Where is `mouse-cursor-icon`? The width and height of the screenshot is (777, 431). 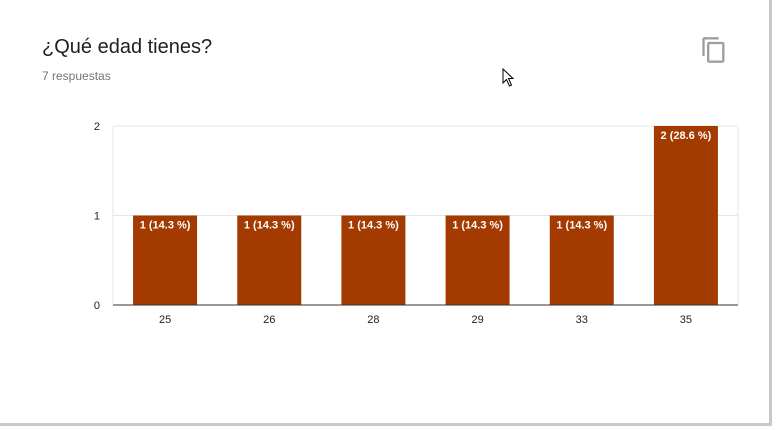
mouse-cursor-icon is located at coordinates (508, 77).